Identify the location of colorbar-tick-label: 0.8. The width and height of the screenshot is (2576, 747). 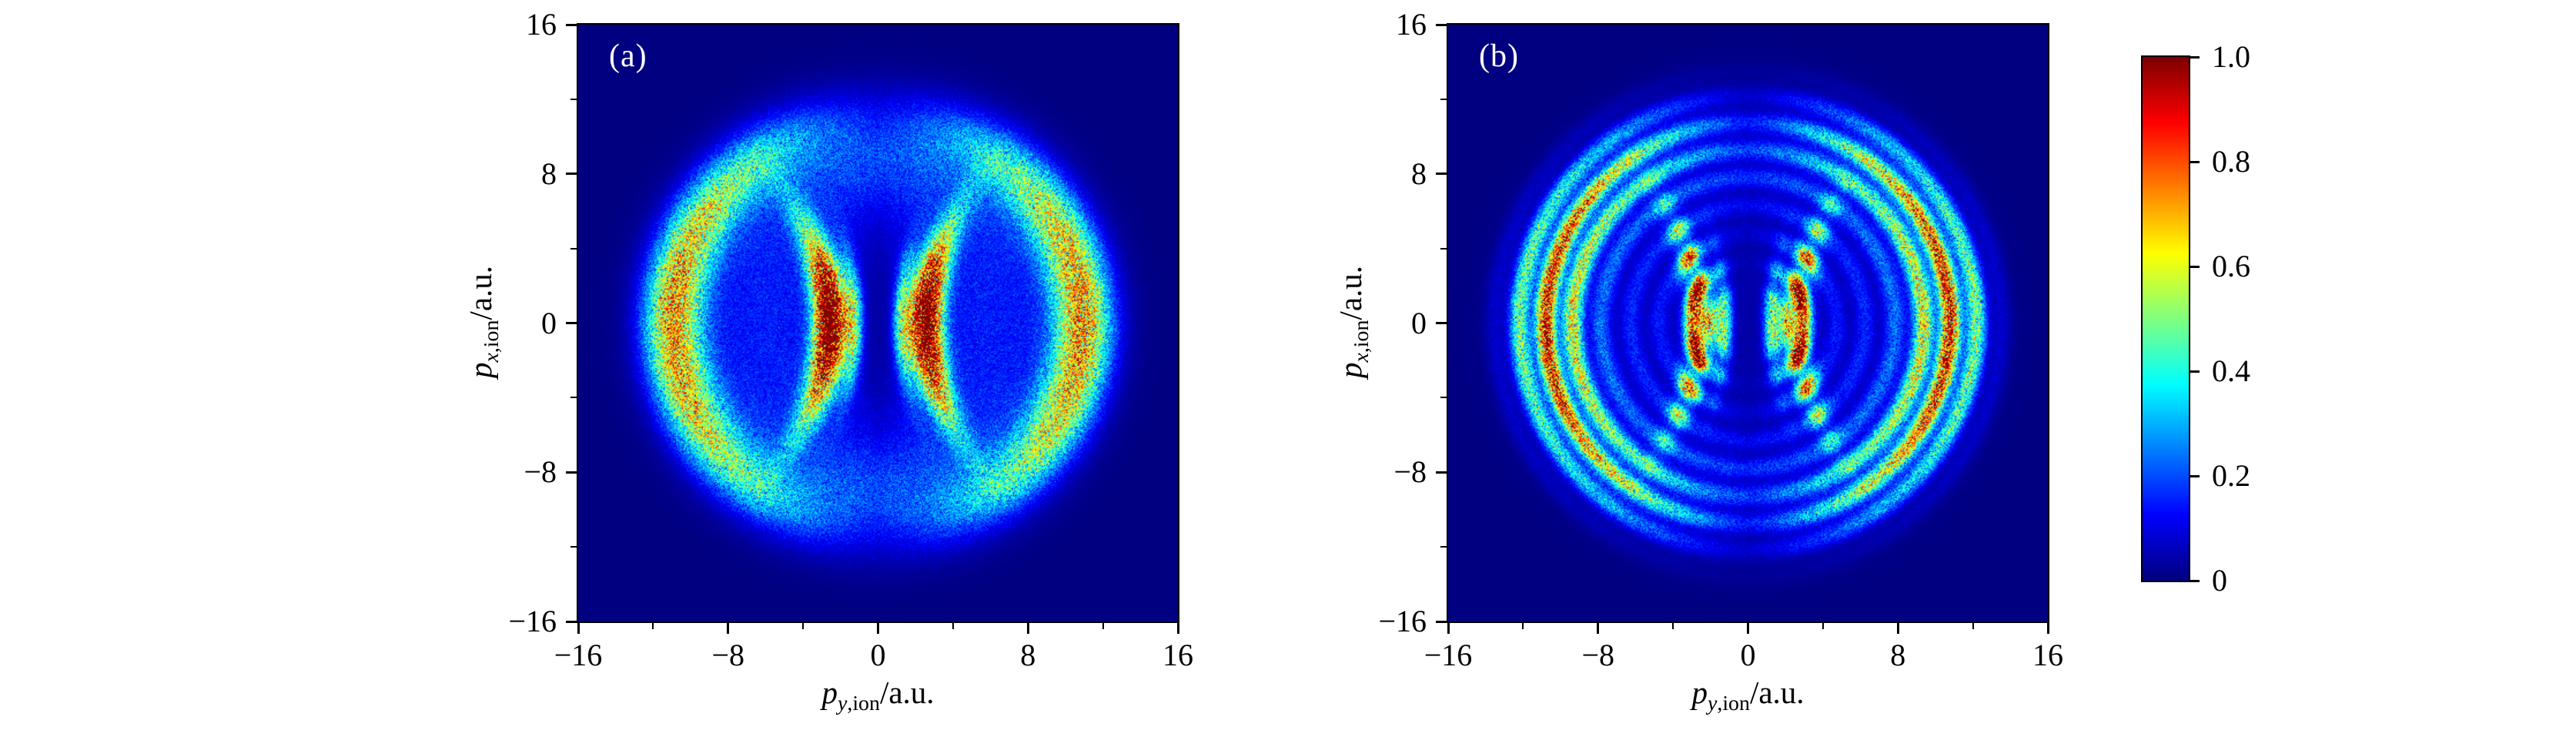
(2231, 161).